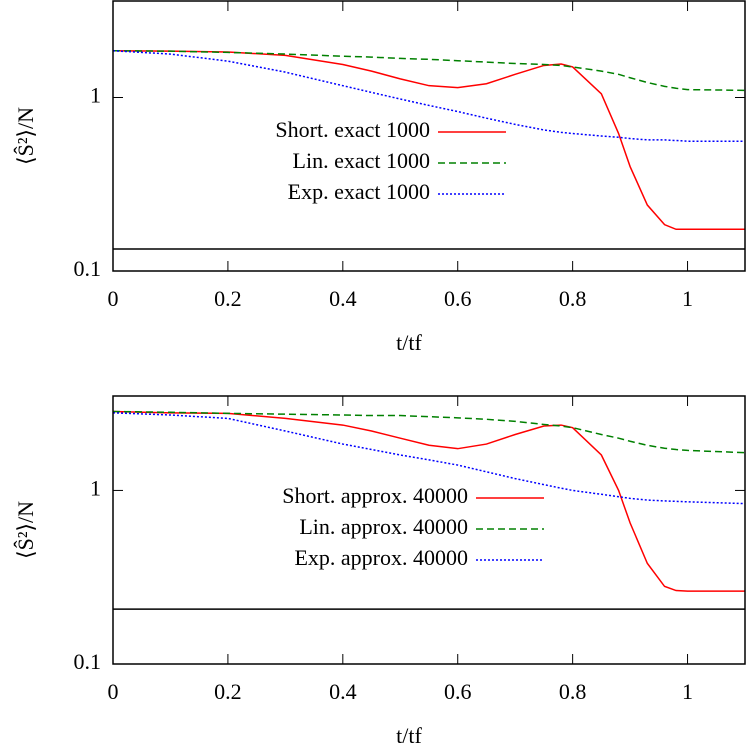 The height and width of the screenshot is (754, 747). I want to click on legend-label: Exp. approx. 40000, so click(381, 557).